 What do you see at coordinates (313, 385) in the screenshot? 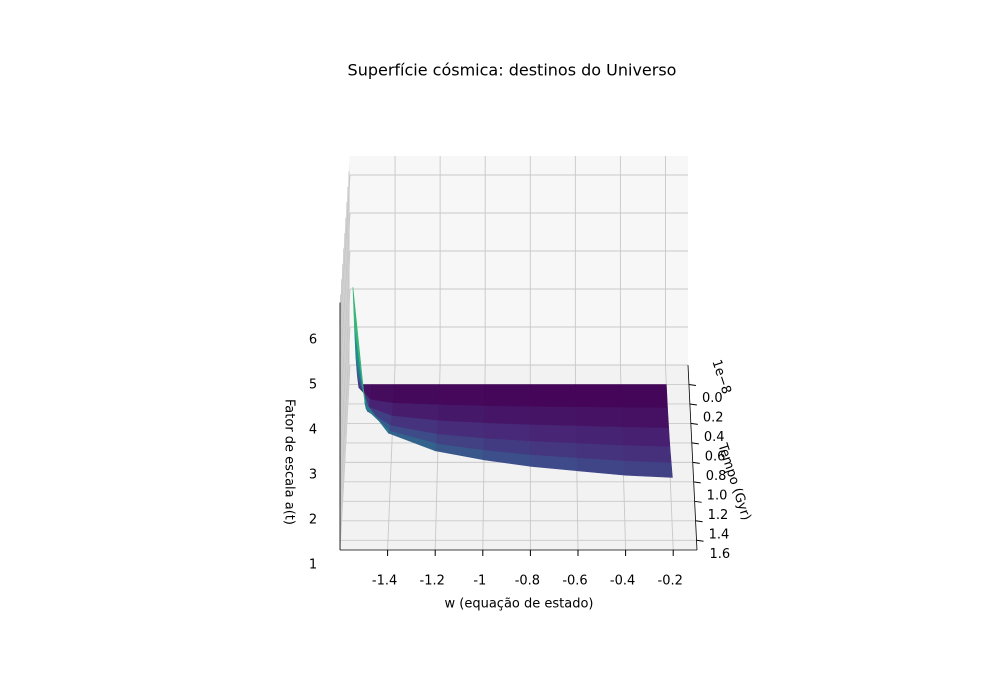
I see `z-tick-label: 5` at bounding box center [313, 385].